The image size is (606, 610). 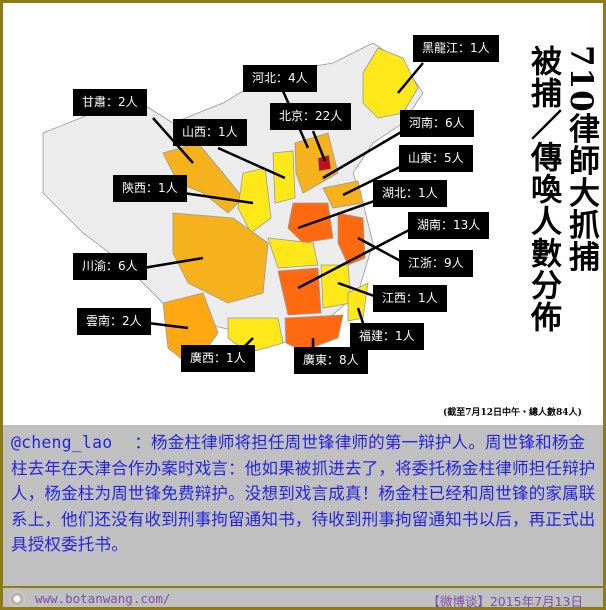 What do you see at coordinates (114, 321) in the screenshot?
I see `label-yunnan: 雲南：2人` at bounding box center [114, 321].